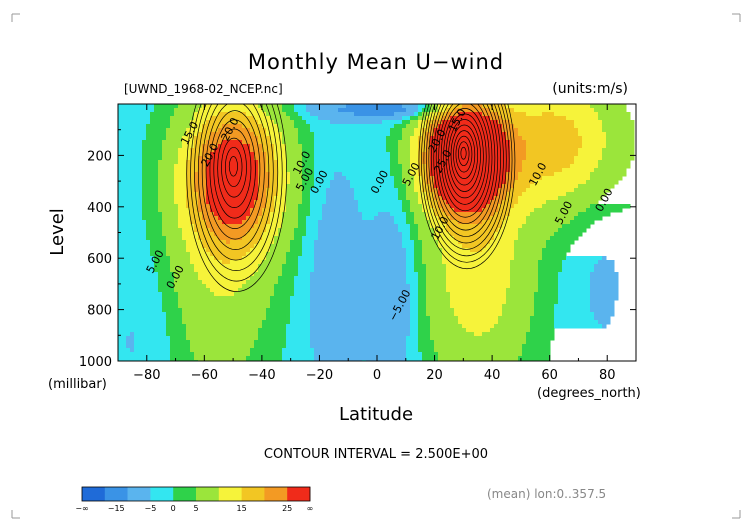  I want to click on x-axis-units: (degrees_north), so click(589, 393).